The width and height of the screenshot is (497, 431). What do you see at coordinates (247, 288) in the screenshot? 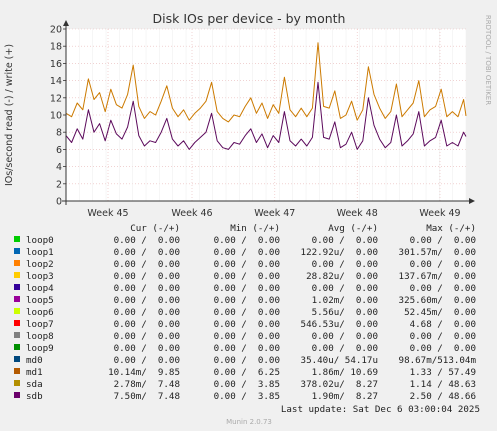
I see `legend-min-loop4: 0.00 / 0.00` at bounding box center [247, 288].